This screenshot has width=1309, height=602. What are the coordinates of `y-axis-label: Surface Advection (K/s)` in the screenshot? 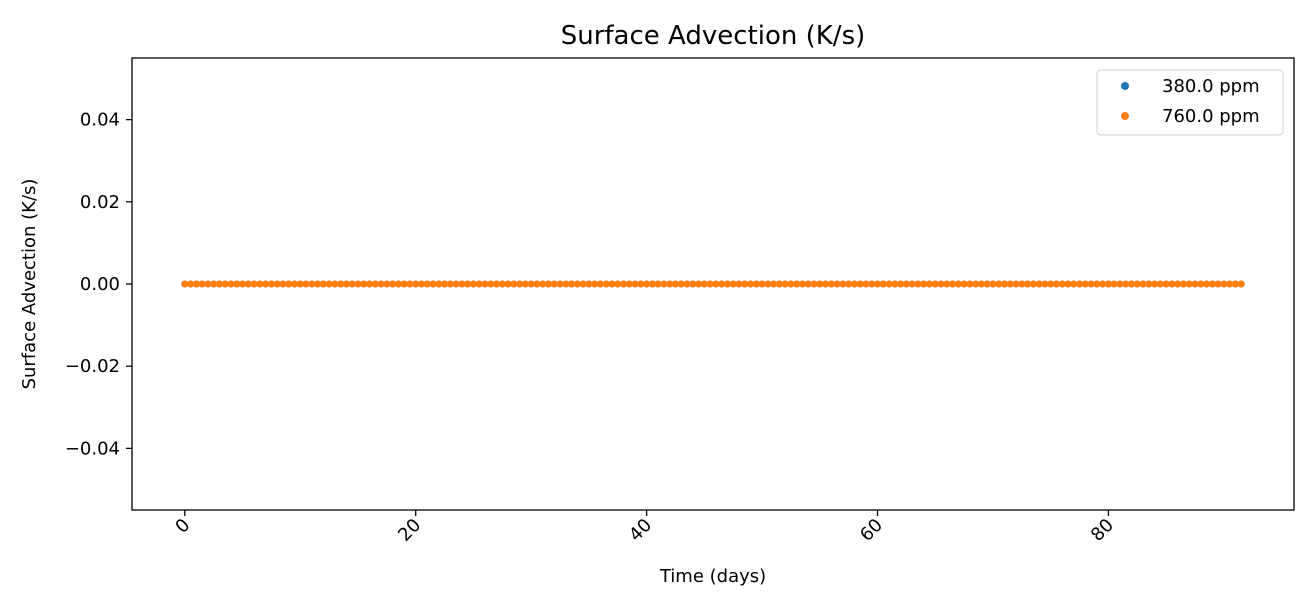 It's located at (29, 284).